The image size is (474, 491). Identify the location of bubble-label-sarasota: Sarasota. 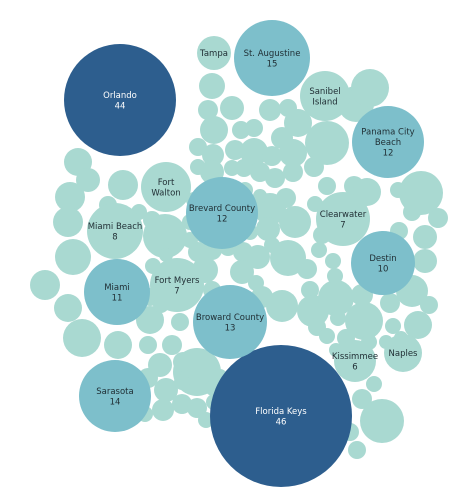
(114, 392).